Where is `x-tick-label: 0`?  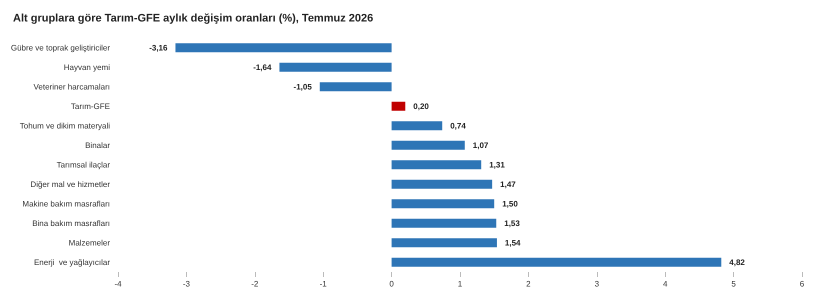 x-tick-label: 0 is located at coordinates (391, 284).